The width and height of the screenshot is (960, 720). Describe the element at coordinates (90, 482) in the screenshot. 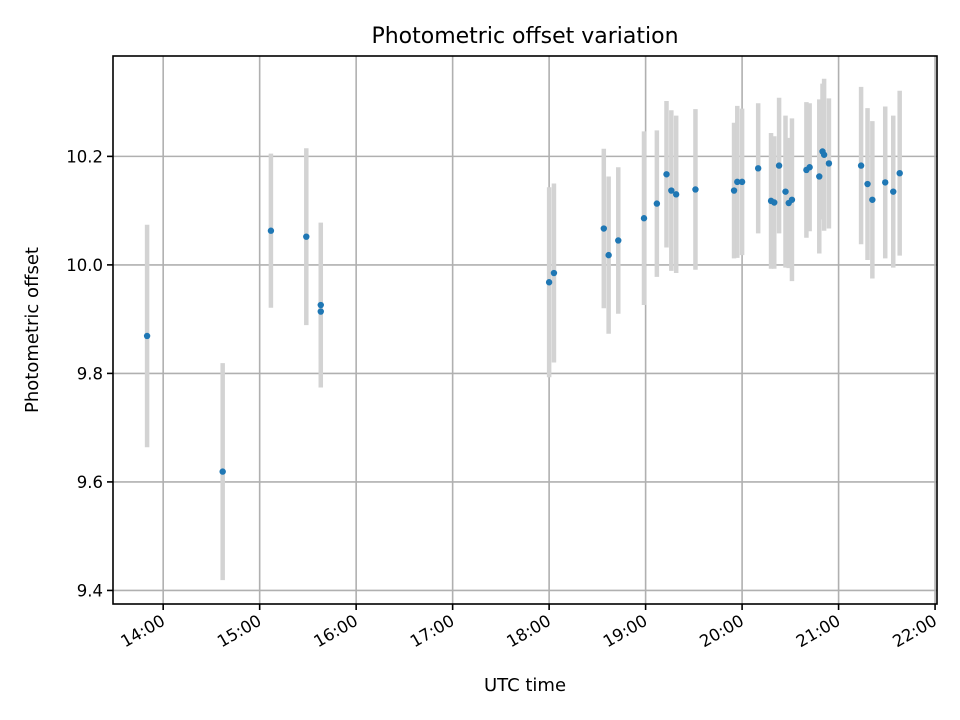

I see `y-tick-label: 9.6` at that location.